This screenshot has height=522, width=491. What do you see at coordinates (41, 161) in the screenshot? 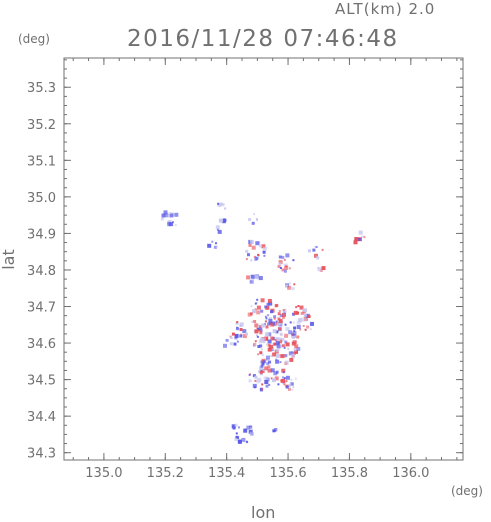
I see `y-tick-label: 35.1` at bounding box center [41, 161].